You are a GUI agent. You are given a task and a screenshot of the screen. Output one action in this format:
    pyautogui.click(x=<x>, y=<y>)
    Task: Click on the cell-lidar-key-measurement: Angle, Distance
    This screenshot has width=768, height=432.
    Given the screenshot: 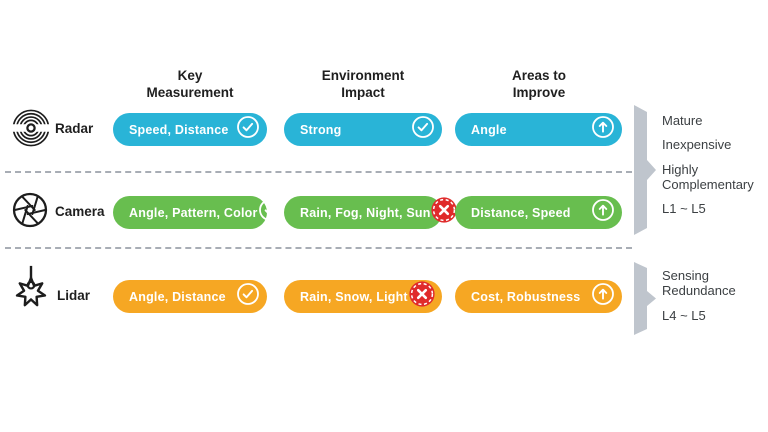 What is the action you would take?
    pyautogui.click(x=190, y=296)
    